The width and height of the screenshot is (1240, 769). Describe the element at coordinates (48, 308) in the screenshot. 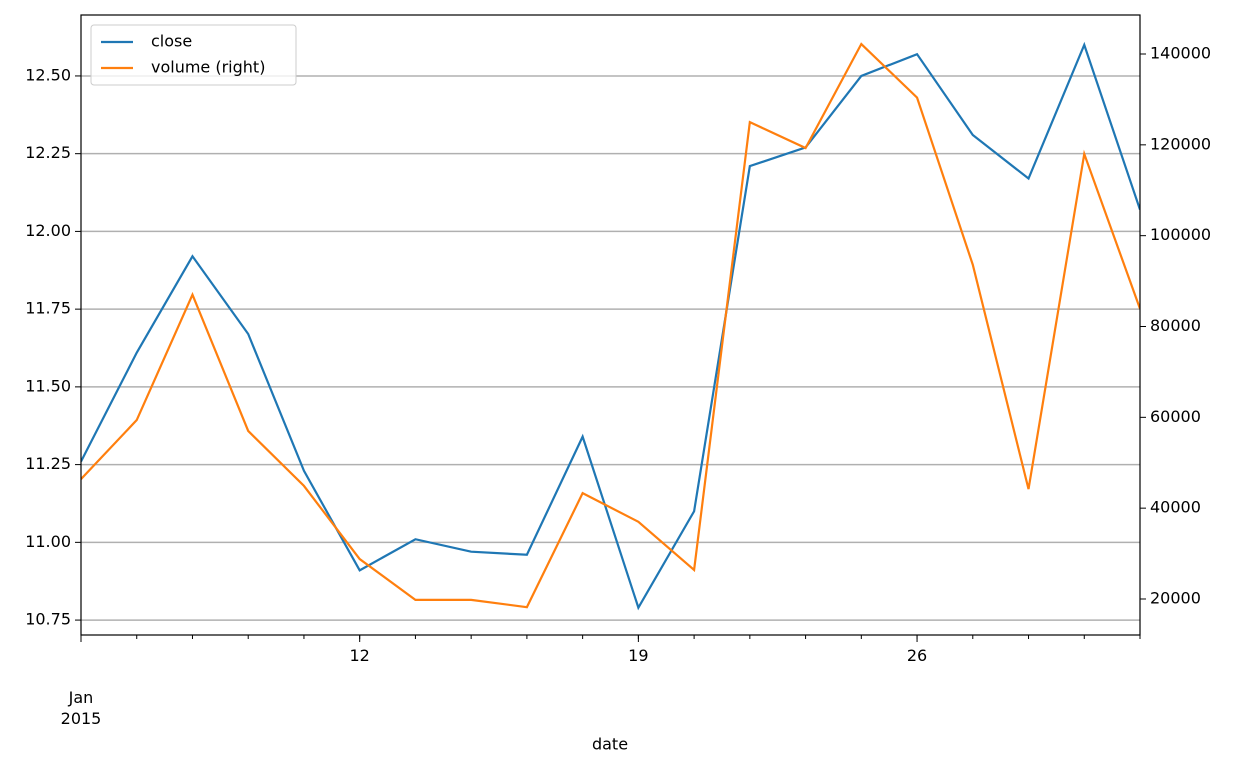

I see `y-tick-label: 11.75` at that location.